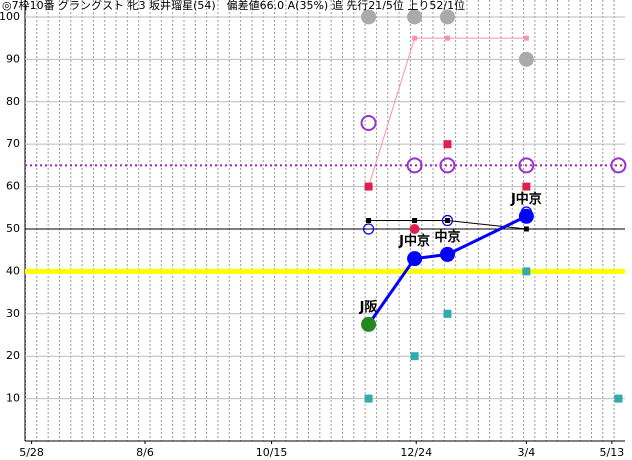 This screenshot has height=460, width=632. What do you see at coordinates (447, 237) in the screenshot?
I see `point-label: 中京` at bounding box center [447, 237].